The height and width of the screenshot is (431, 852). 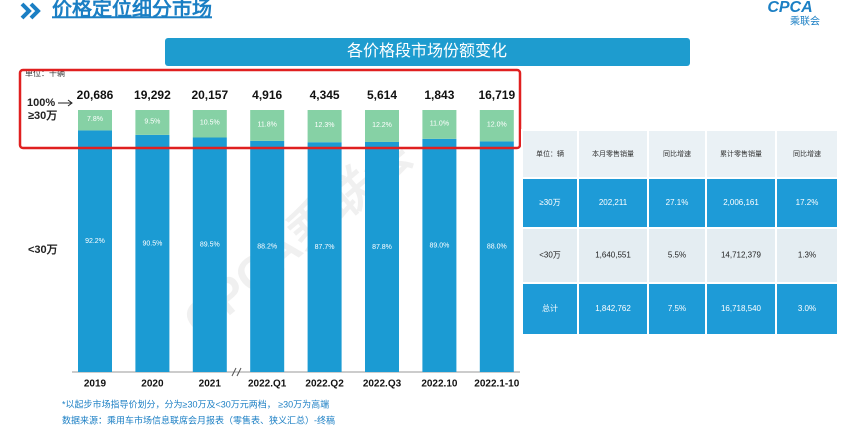 What do you see at coordinates (65, 103) in the screenshot?
I see `arrow` at bounding box center [65, 103].